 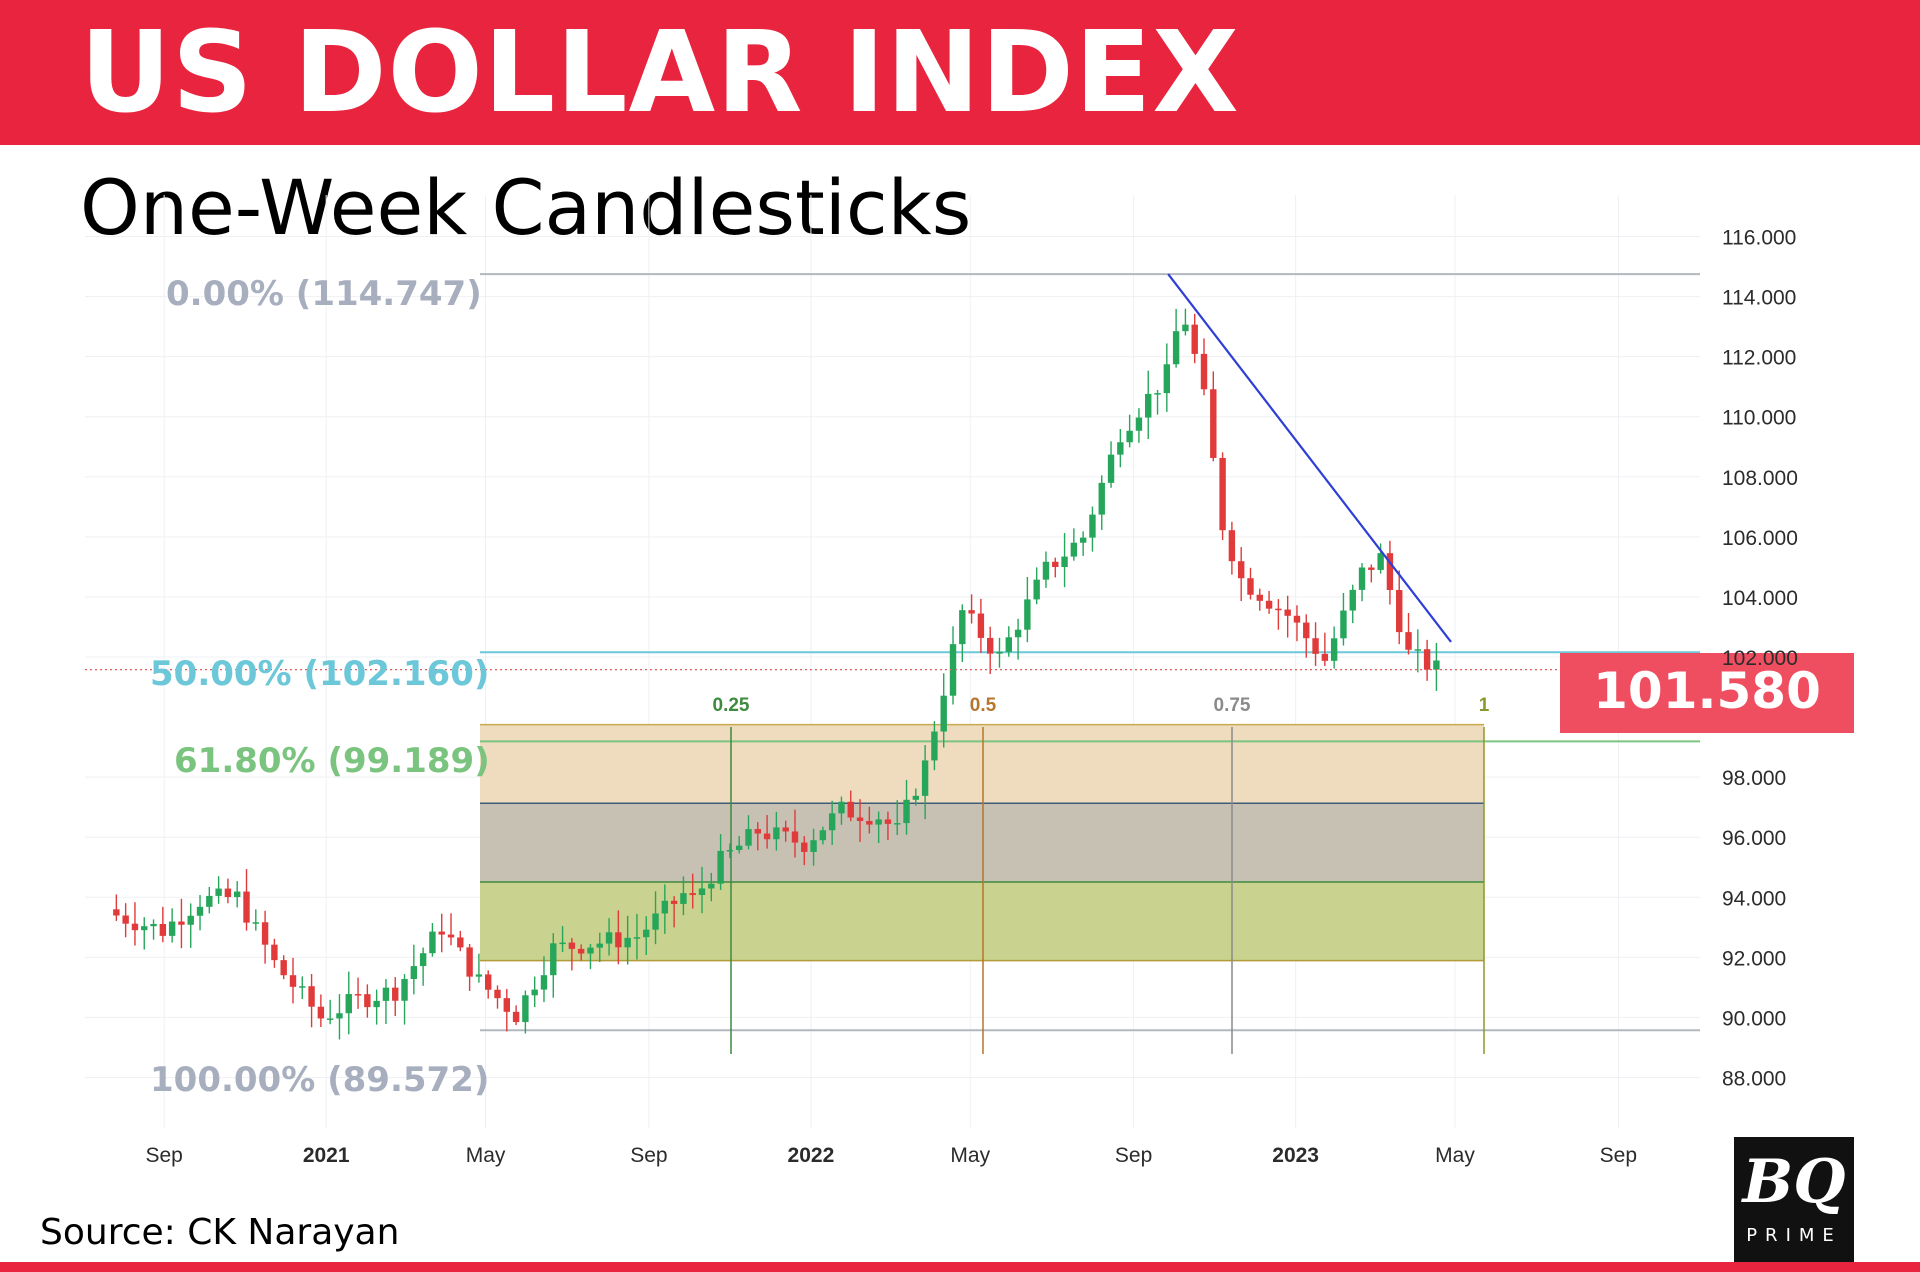 What do you see at coordinates (960, 1267) in the screenshot?
I see `bottom-bar` at bounding box center [960, 1267].